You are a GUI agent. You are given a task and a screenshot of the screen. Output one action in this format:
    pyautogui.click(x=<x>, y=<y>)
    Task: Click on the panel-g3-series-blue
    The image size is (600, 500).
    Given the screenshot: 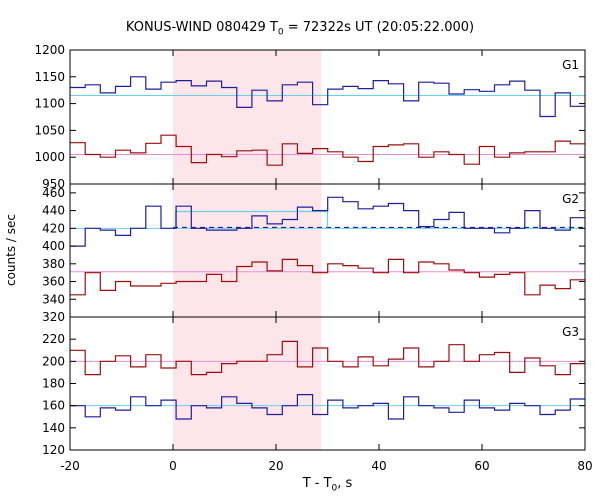 What is the action you would take?
    pyautogui.click(x=327, y=407)
    